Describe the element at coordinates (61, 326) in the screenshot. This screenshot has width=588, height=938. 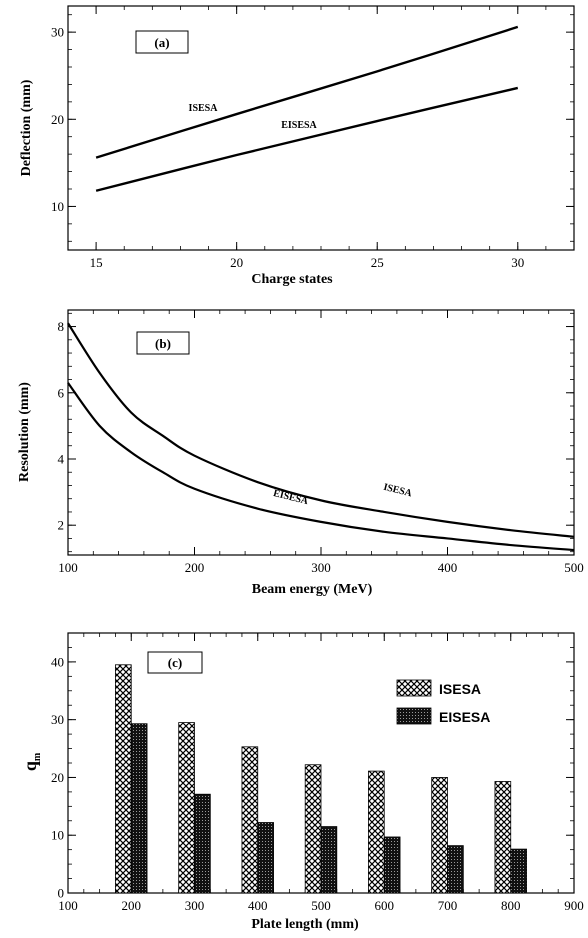
I see `panel-b-y-tick-label: 8` at that location.